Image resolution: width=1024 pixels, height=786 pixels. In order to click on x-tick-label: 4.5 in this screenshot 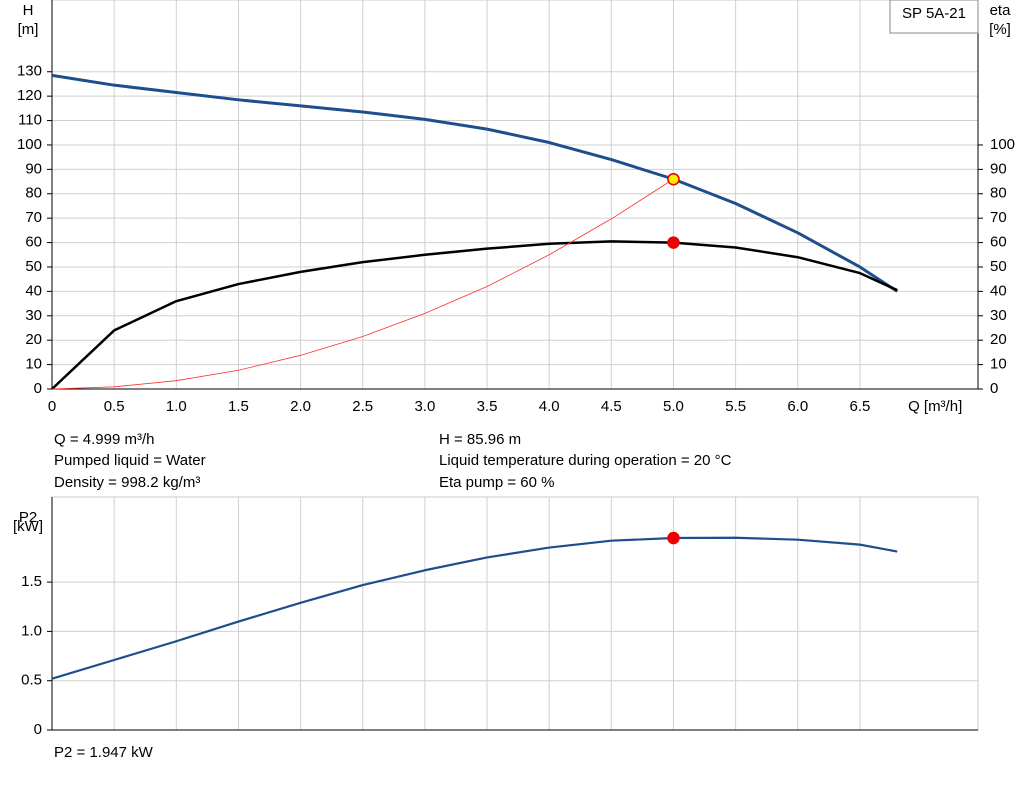, I will do `click(611, 406)`.